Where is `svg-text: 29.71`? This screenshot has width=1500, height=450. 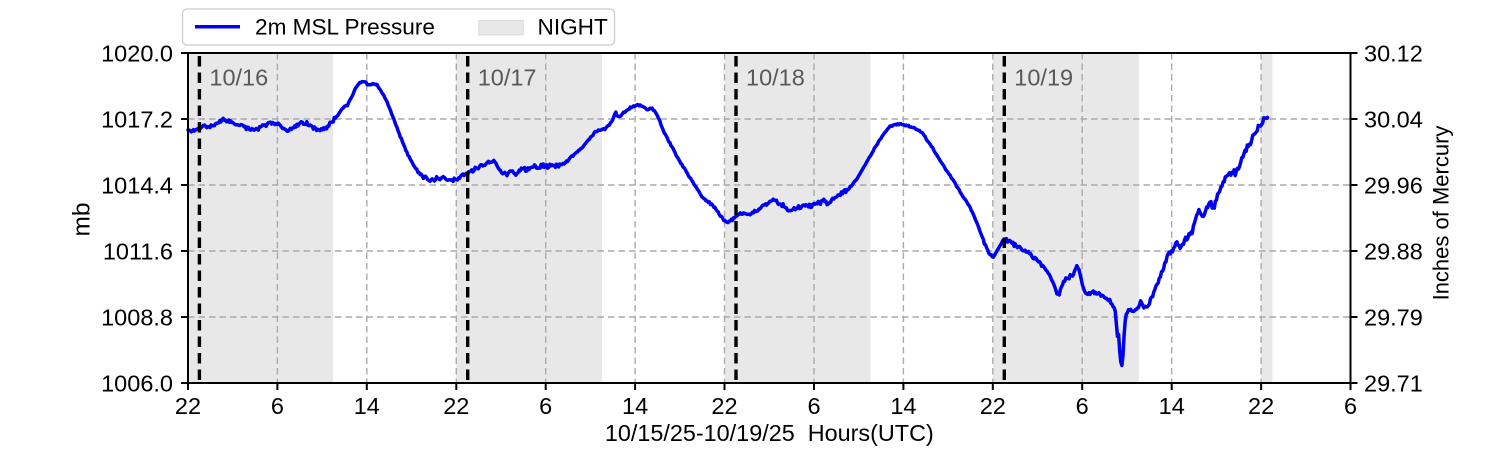
svg-text: 29.71 is located at coordinates (1393, 384).